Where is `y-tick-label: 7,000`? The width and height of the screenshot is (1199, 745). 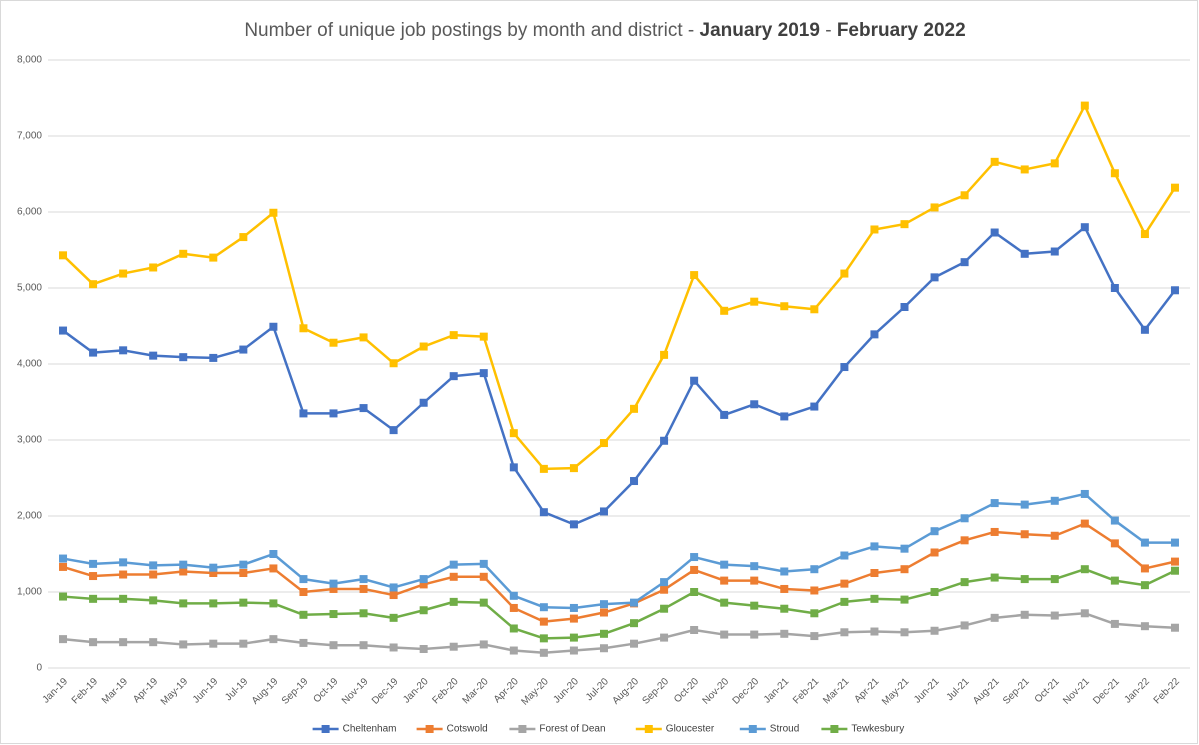 y-tick-label: 7,000 is located at coordinates (29, 136).